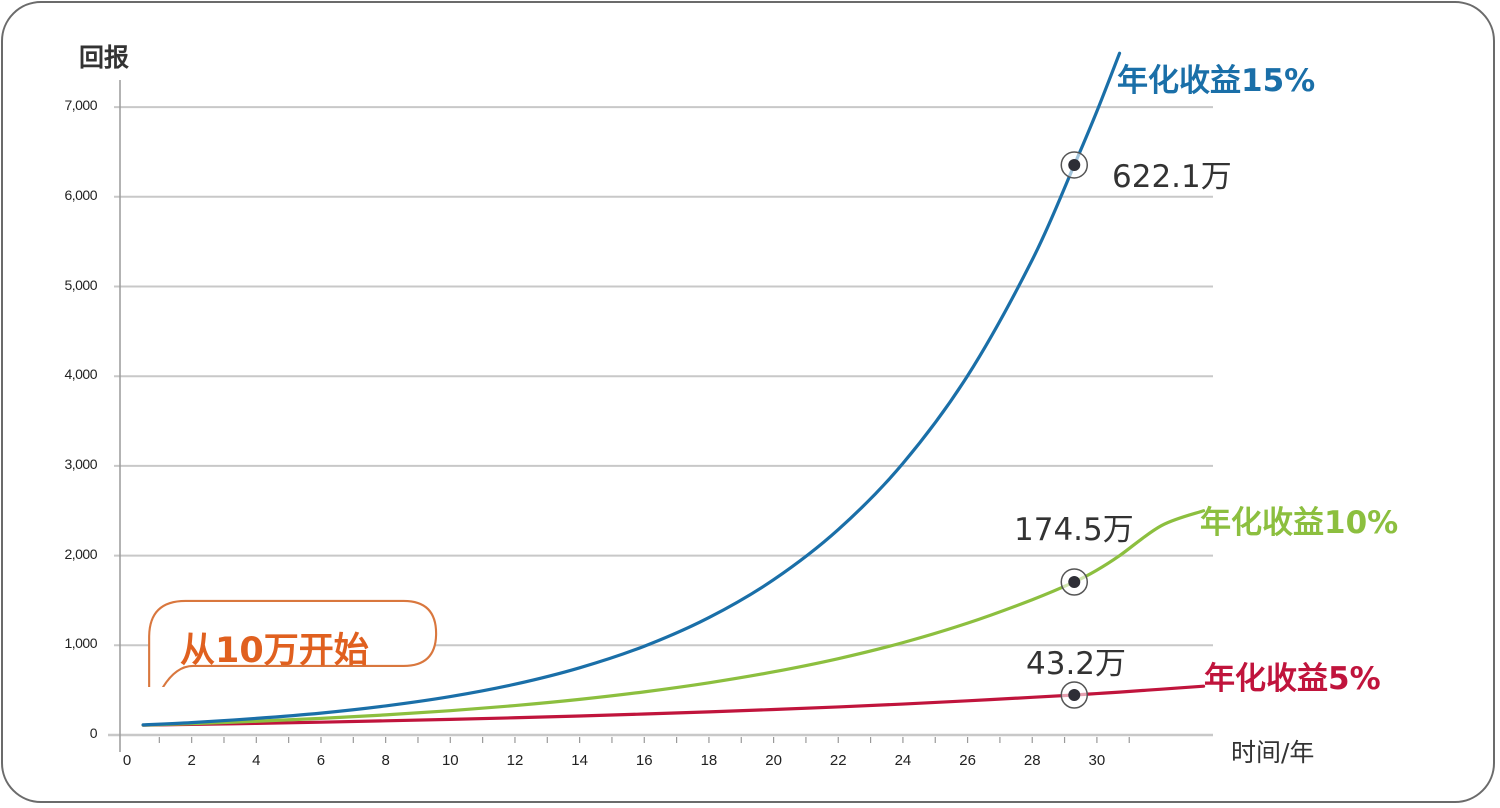 The width and height of the screenshot is (1500, 808). I want to click on x-tick-label: 16, so click(644, 760).